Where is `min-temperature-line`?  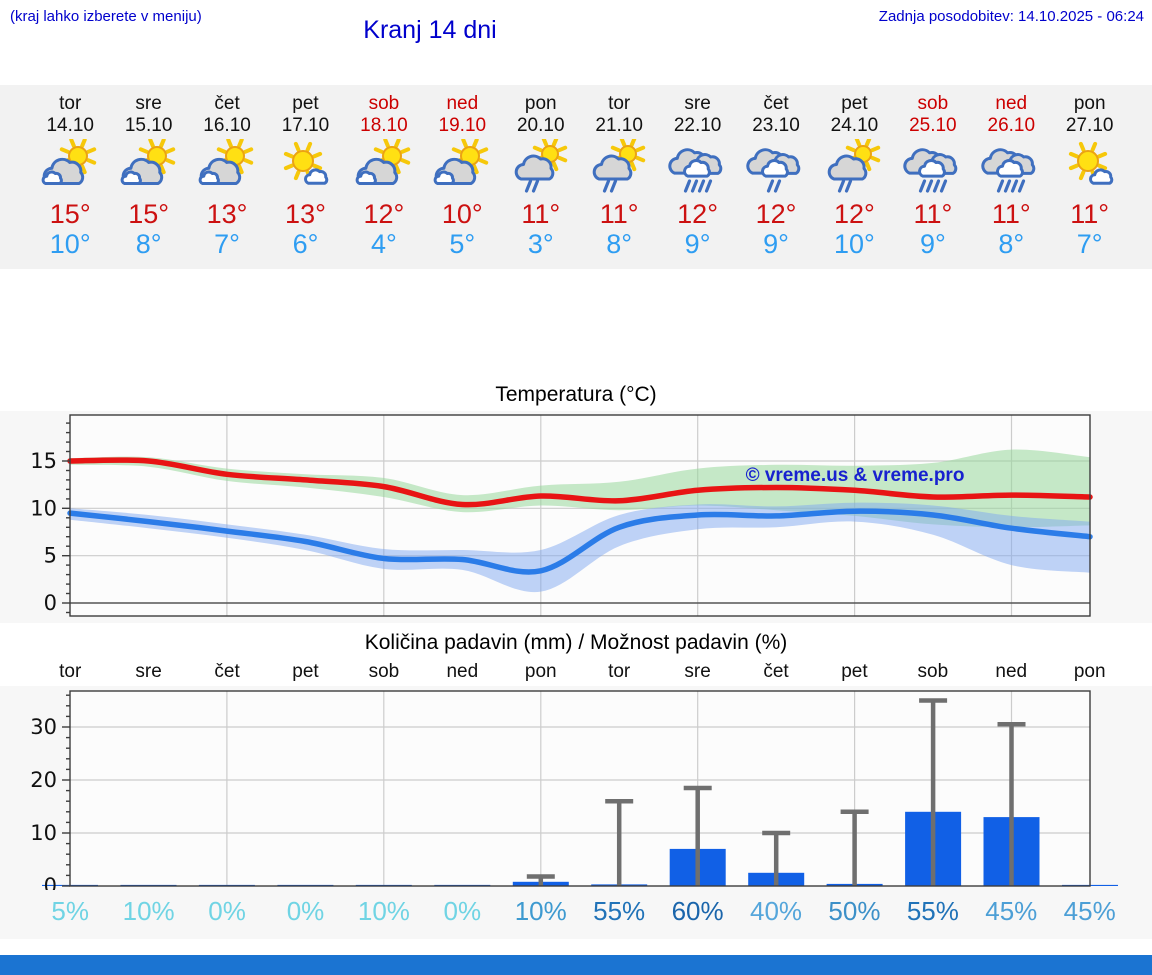 min-temperature-line is located at coordinates (580, 541).